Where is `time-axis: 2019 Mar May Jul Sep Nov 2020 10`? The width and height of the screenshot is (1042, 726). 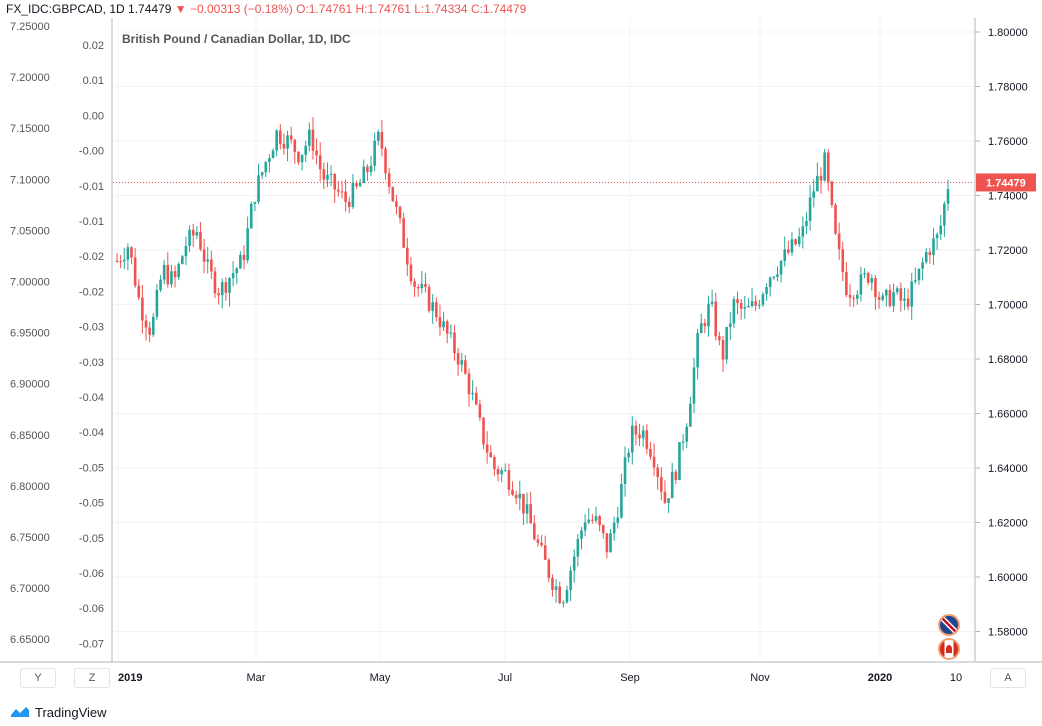 time-axis: 2019 Mar May Jul Sep Nov 2020 10 is located at coordinates (540, 678).